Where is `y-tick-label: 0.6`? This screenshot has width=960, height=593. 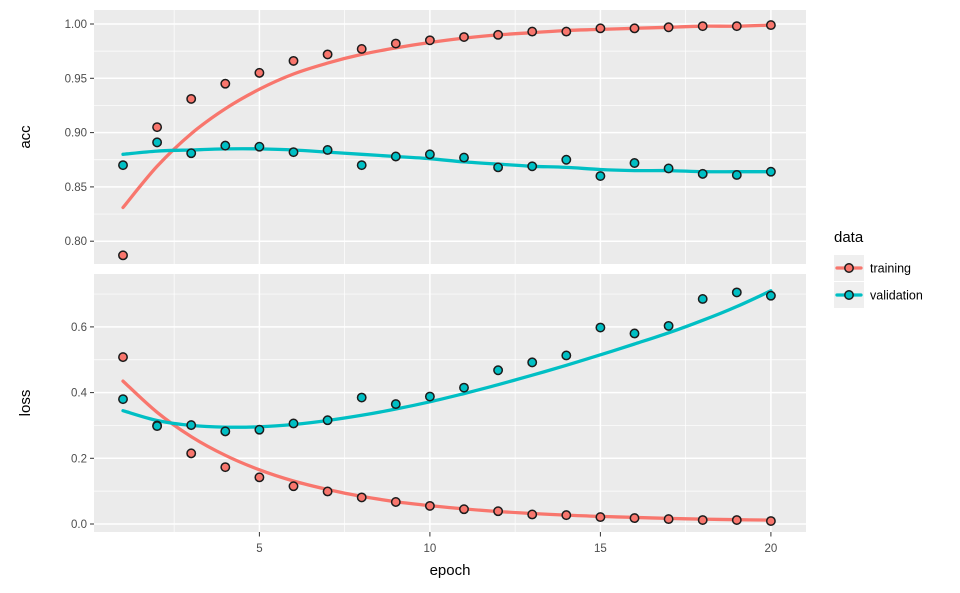 y-tick-label: 0.6 is located at coordinates (79, 328).